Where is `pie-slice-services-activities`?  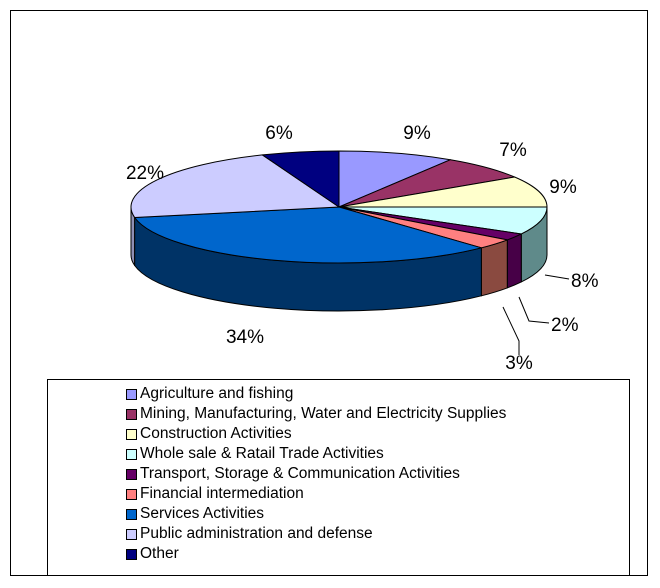
pie-slice-services-activities is located at coordinates (308, 235).